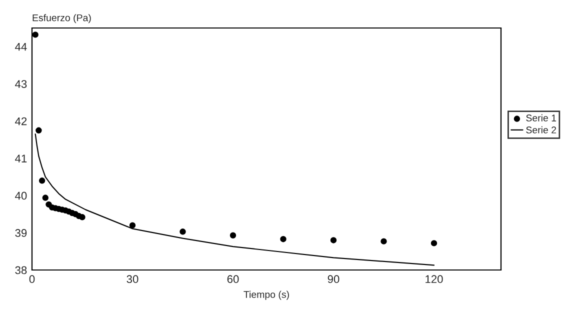 The width and height of the screenshot is (569, 322). I want to click on y-tick-label: 39, so click(21, 233).